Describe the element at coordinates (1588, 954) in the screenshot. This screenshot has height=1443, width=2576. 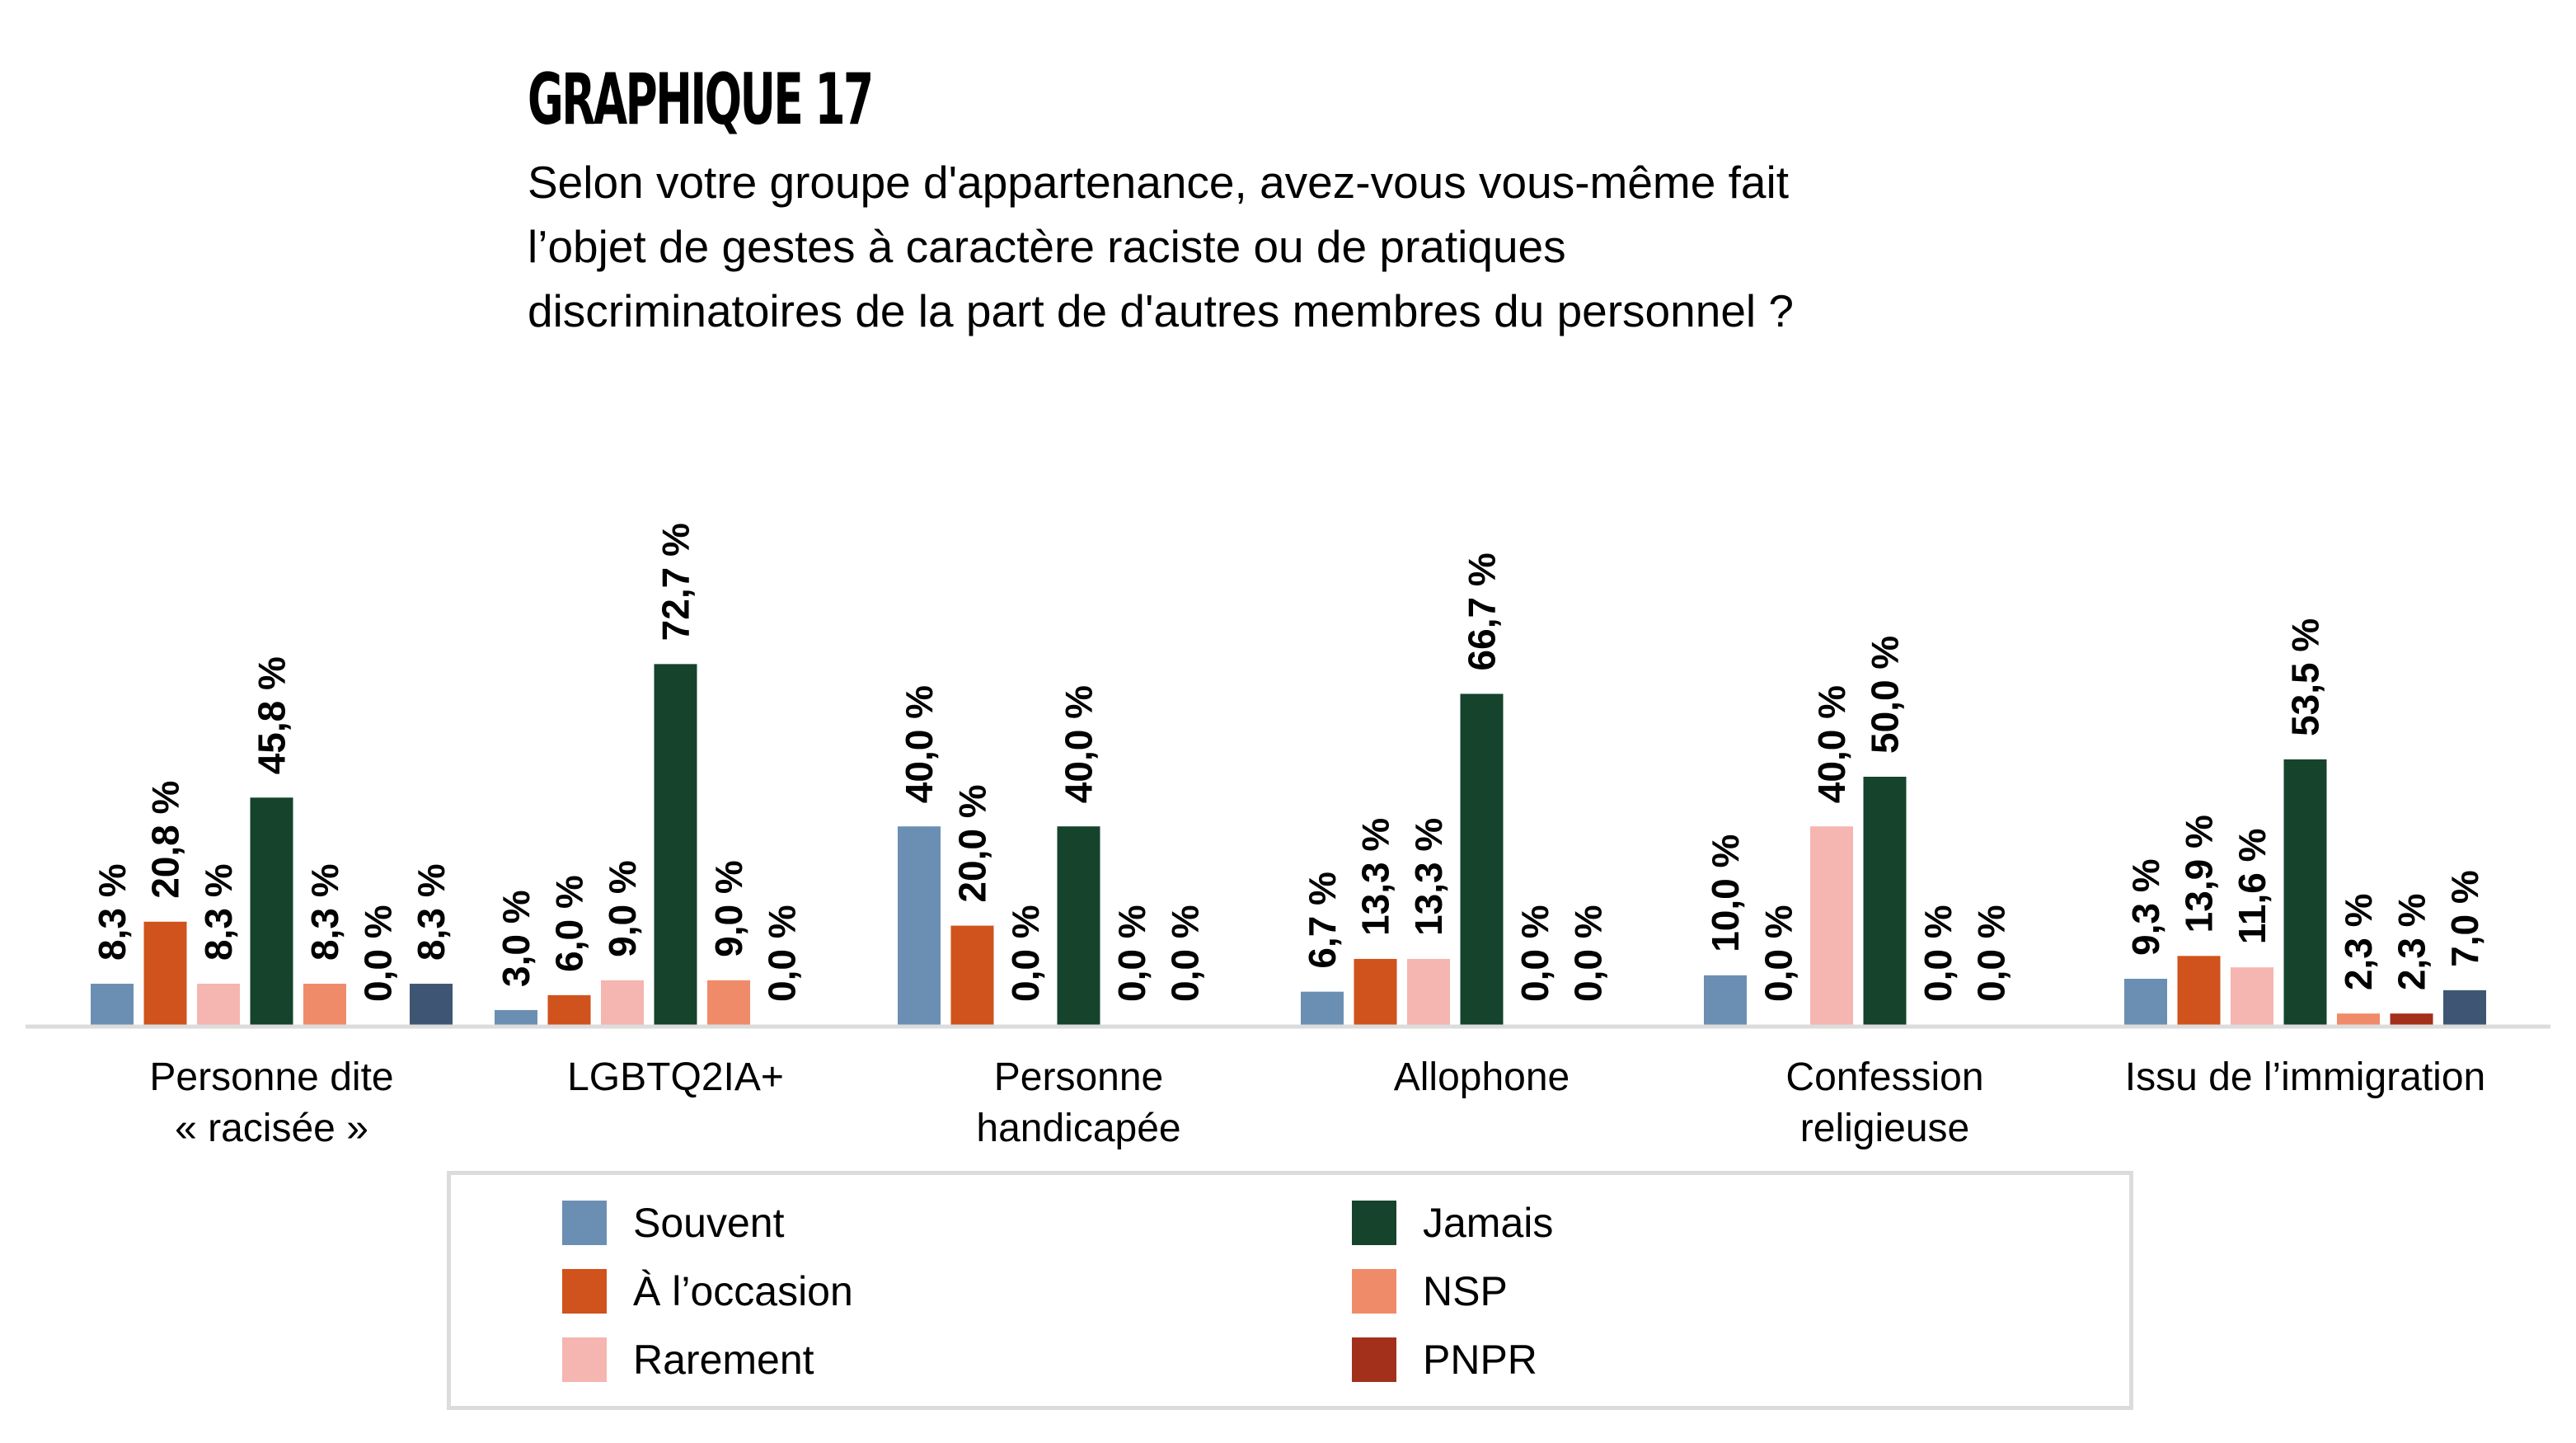
I see `value-label-pnpr-group-4: 0,0 %` at that location.